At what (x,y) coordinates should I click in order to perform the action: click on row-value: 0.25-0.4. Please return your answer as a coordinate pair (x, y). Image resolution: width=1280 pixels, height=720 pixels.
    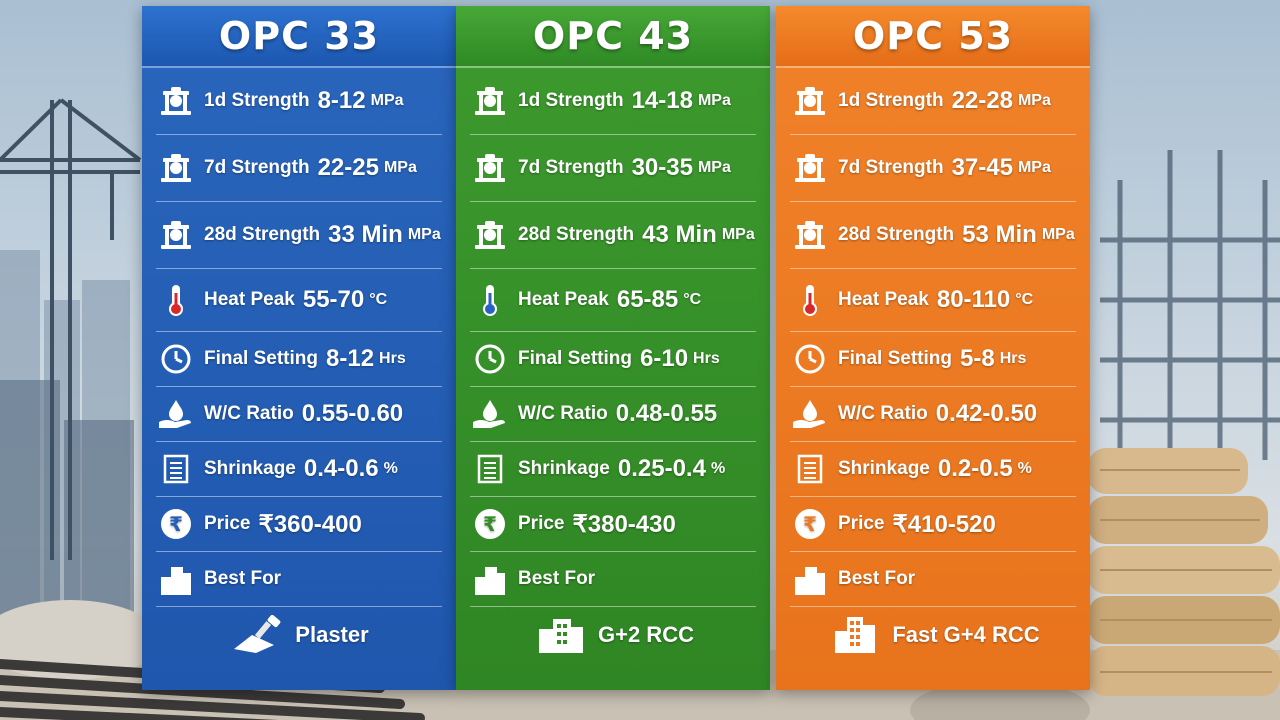
    Looking at the image, I should click on (661, 468).